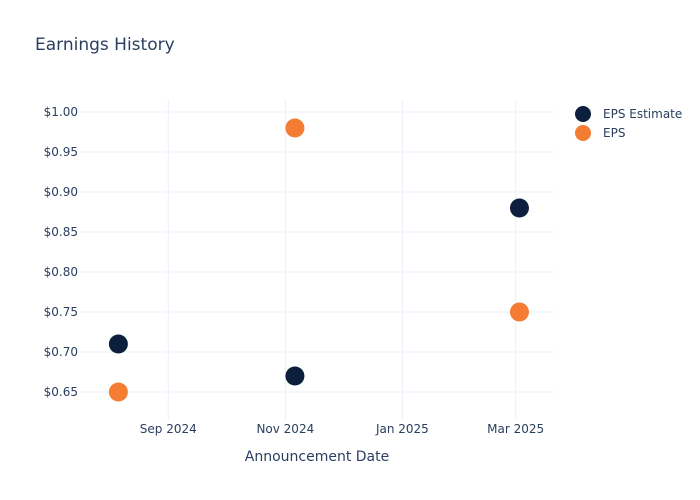 Image resolution: width=700 pixels, height=500 pixels. Describe the element at coordinates (628, 123) in the screenshot. I see `legend: EPS Estimate EPS` at that location.